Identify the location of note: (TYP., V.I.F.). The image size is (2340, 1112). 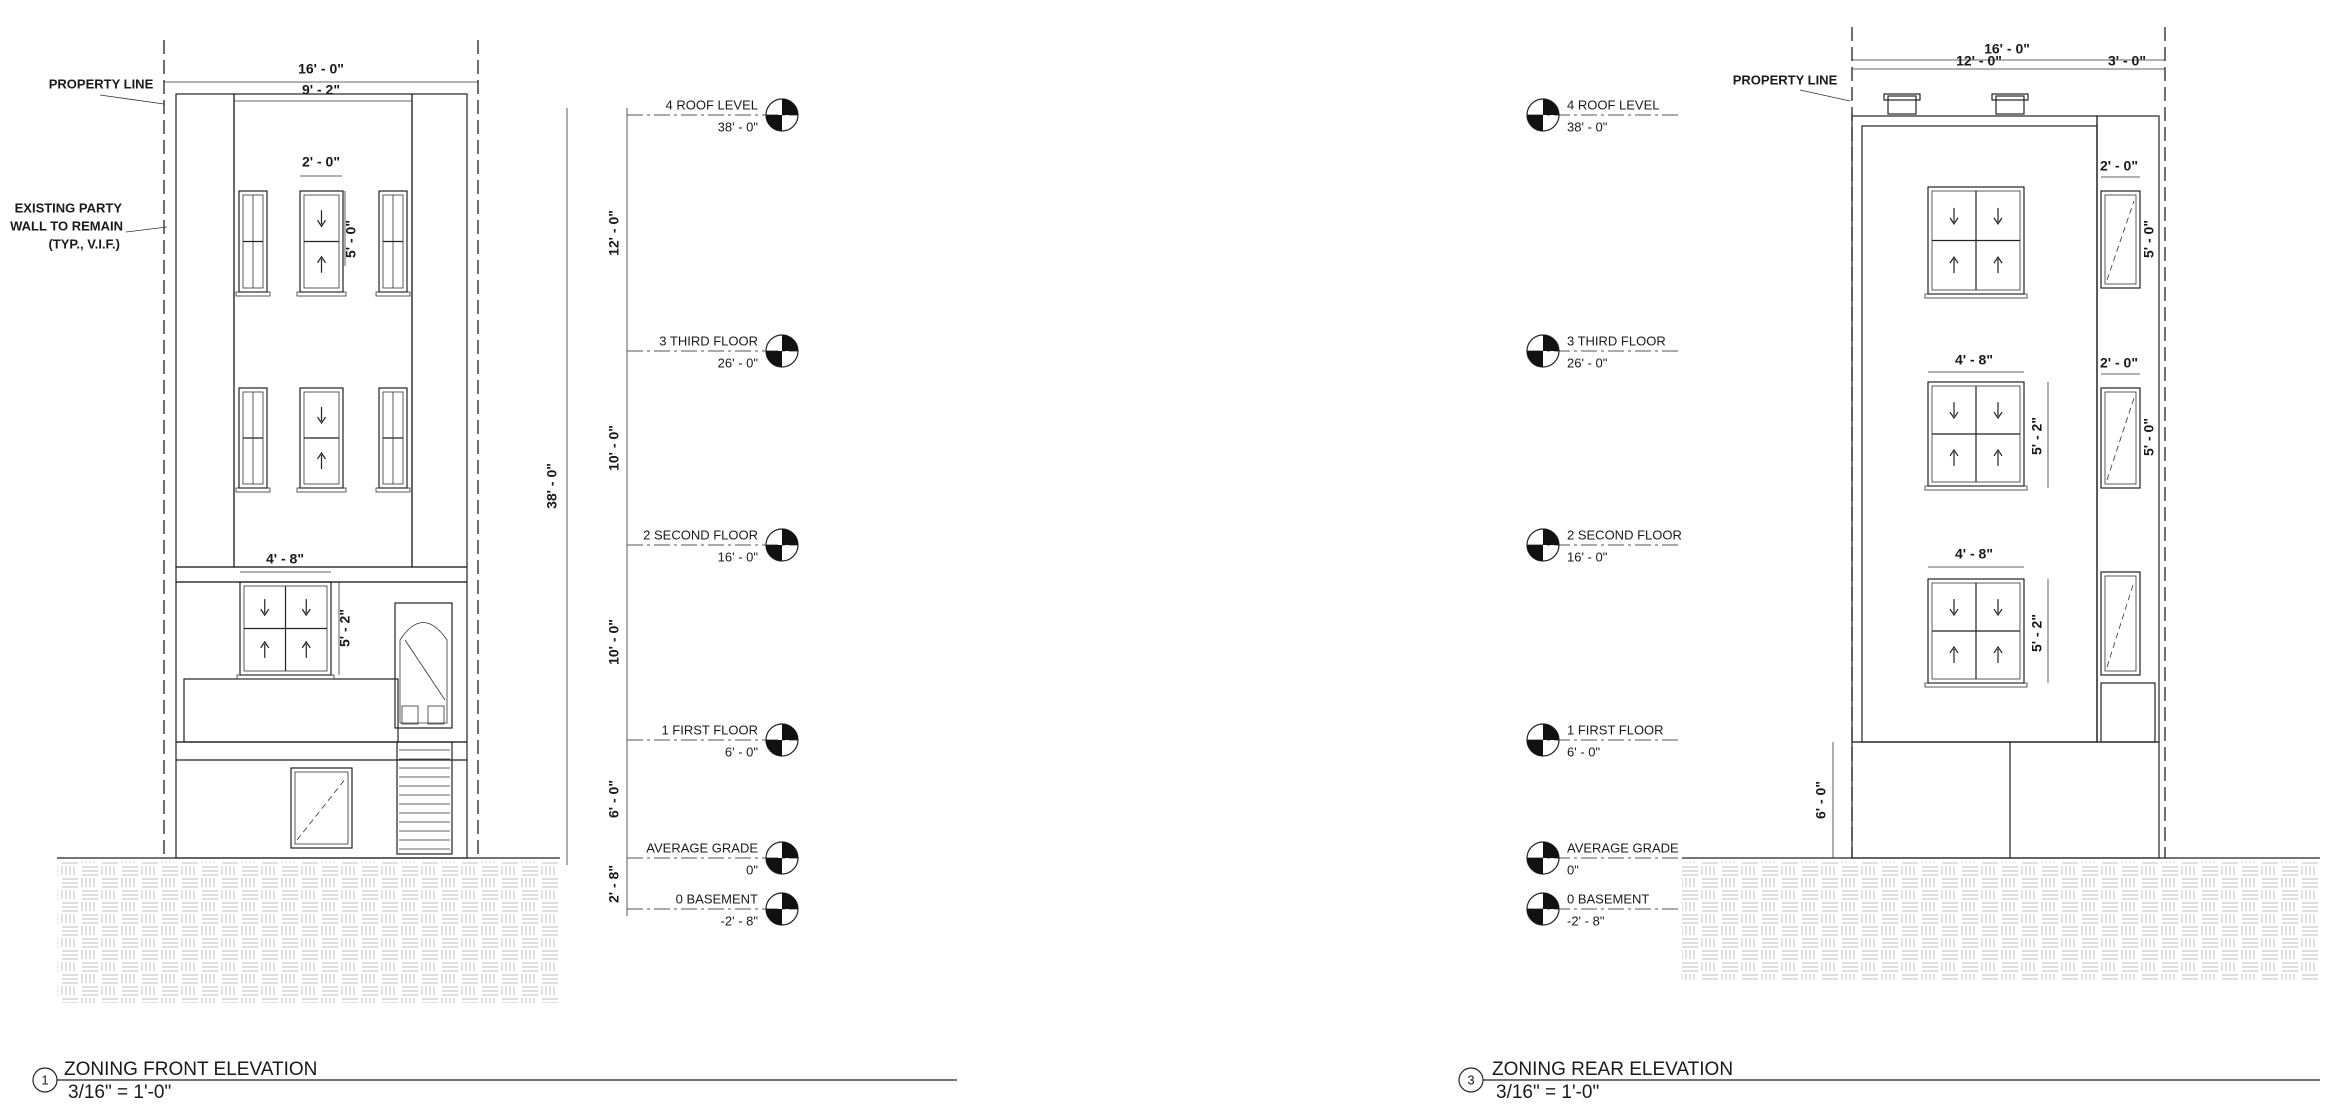
(84, 243).